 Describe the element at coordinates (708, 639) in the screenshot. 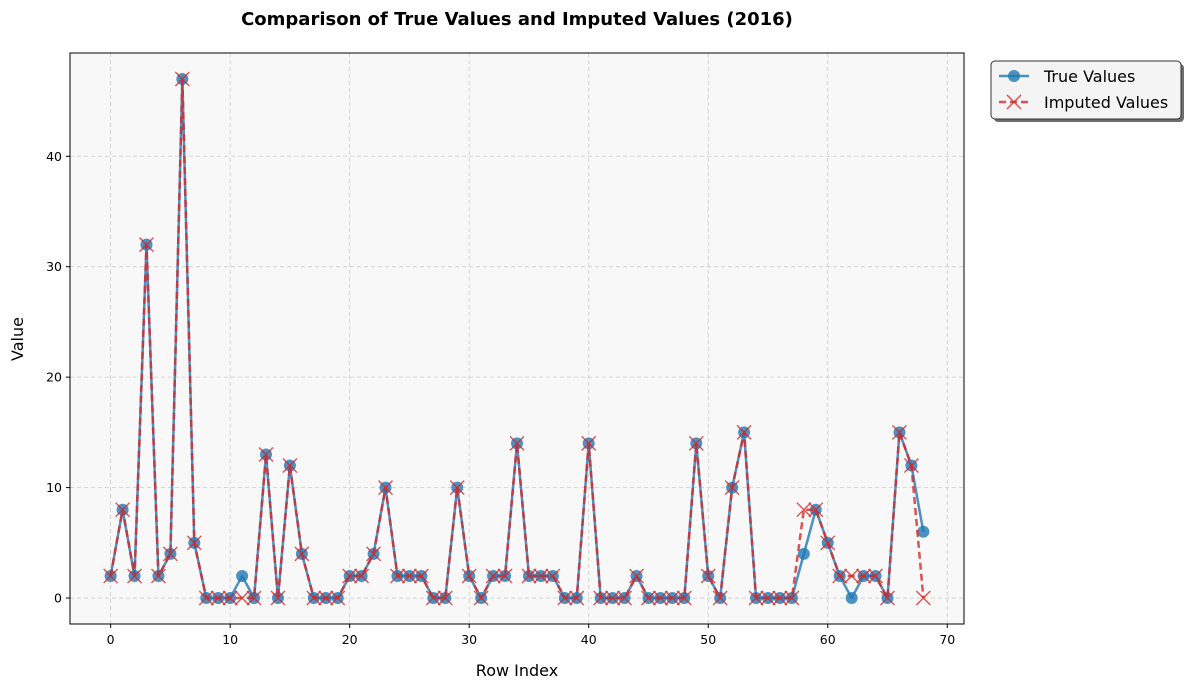

I see `x-tick-label: 50` at that location.